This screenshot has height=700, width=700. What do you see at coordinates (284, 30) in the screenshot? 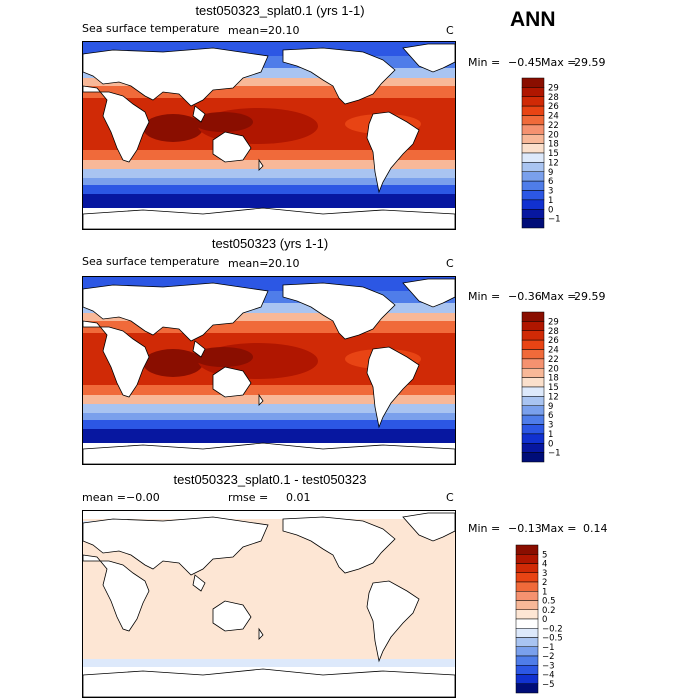
I see `panel-1-mean-value: 20.10` at bounding box center [284, 30].